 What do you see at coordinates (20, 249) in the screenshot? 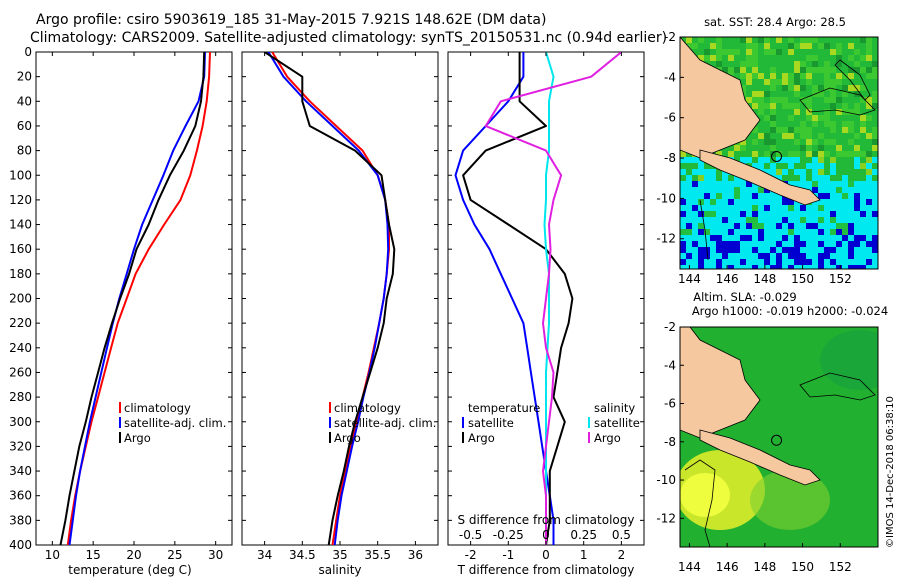
I see `depth-tick-label: 160` at bounding box center [20, 249].